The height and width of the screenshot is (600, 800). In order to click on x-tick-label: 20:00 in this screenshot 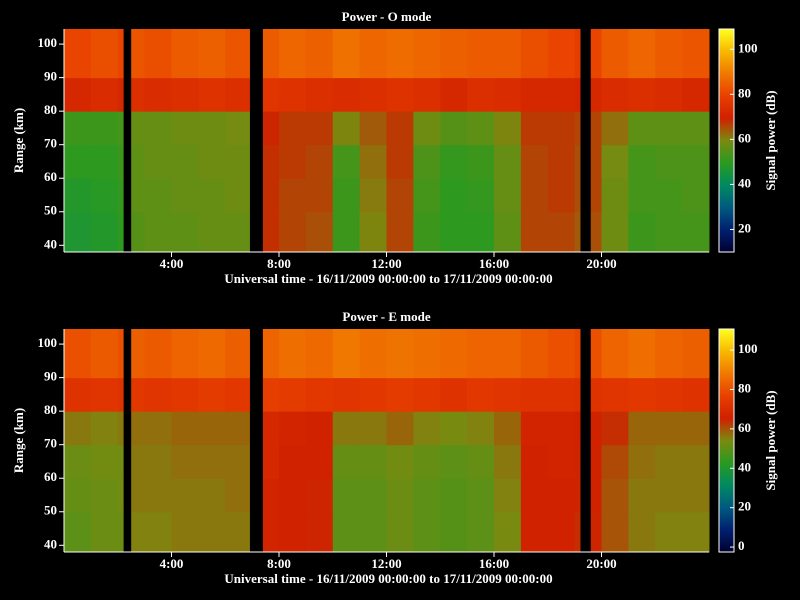, I will do `click(601, 263)`.